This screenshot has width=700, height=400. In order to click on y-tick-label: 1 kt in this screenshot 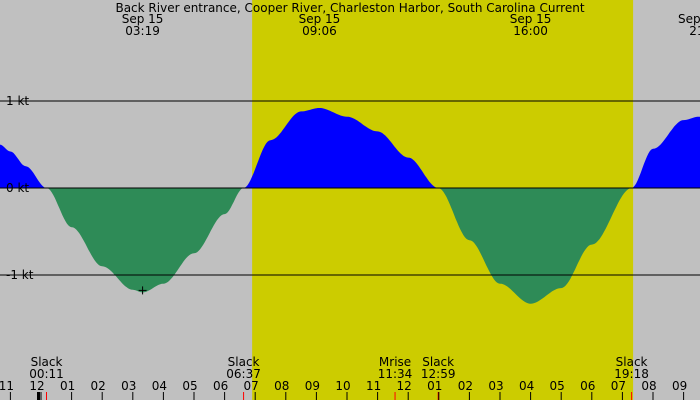, I will do `click(17, 101)`.